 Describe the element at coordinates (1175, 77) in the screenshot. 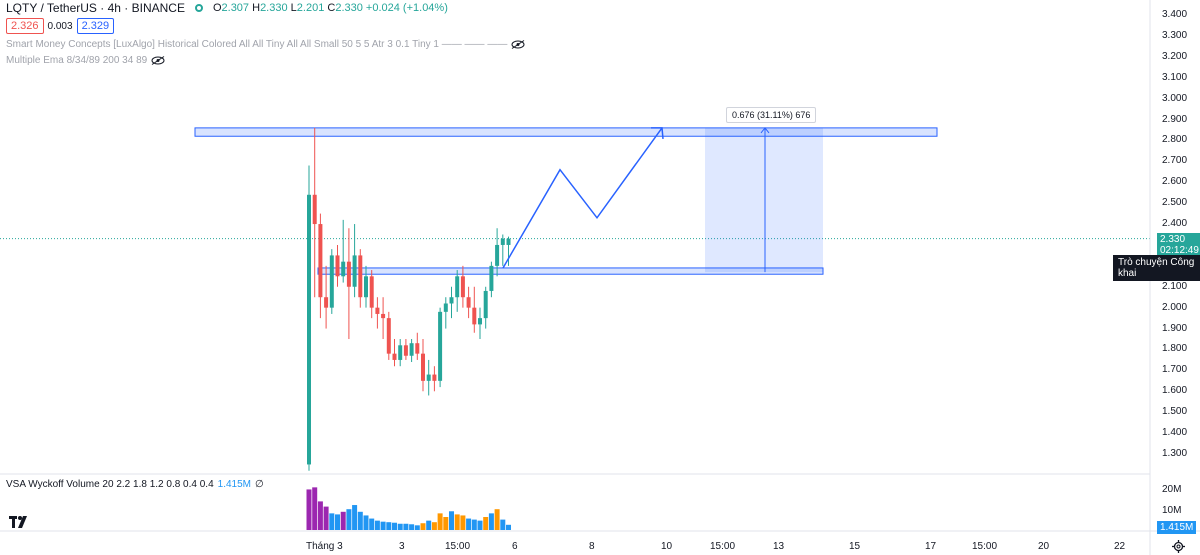

I see `price-tick: 3.100` at that location.